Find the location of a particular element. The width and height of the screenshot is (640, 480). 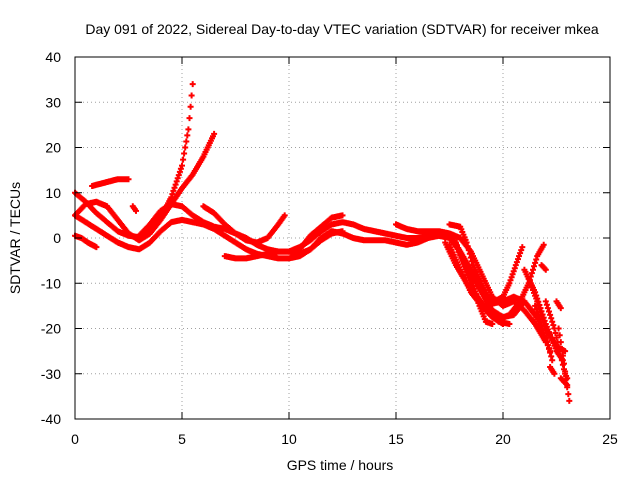

y-tick-label: -40 is located at coordinates (51, 419).